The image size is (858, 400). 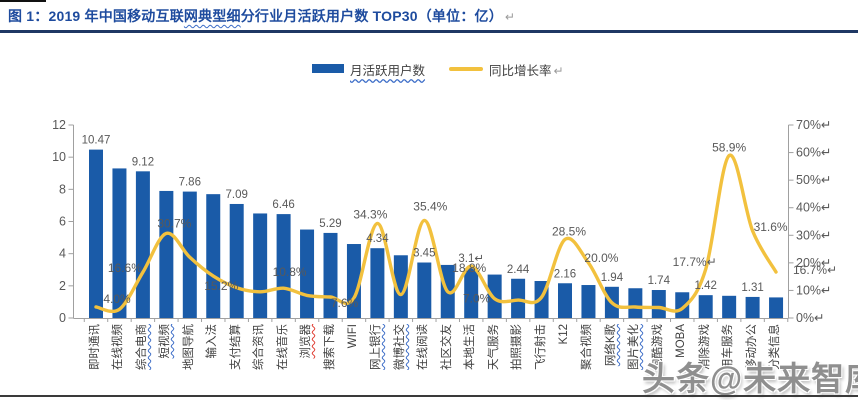 What do you see at coordinates (706, 286) in the screenshot?
I see `bar-value-label: 1.42` at bounding box center [706, 286].